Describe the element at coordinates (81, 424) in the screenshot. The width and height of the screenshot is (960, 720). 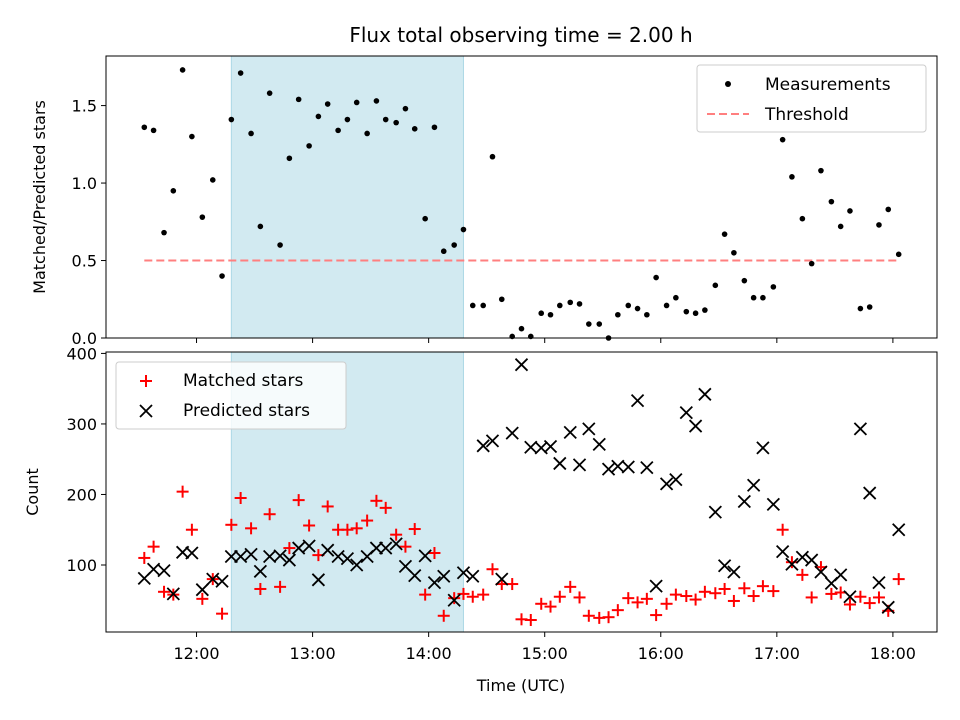
I see `y-tick-label: 300` at that location.